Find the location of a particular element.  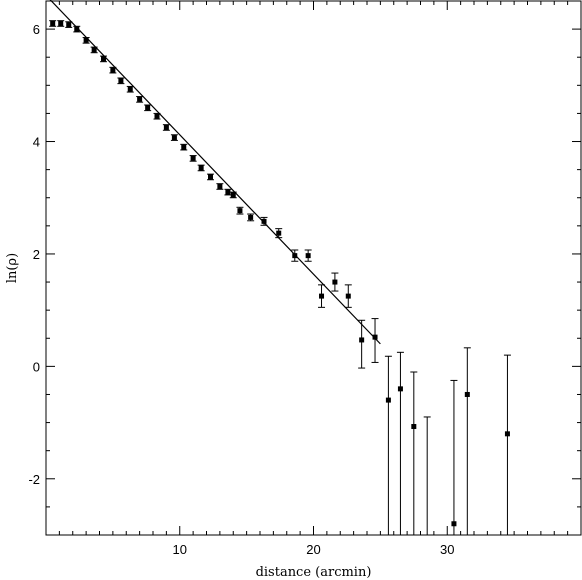

lone-error-bar is located at coordinates (427, 475).